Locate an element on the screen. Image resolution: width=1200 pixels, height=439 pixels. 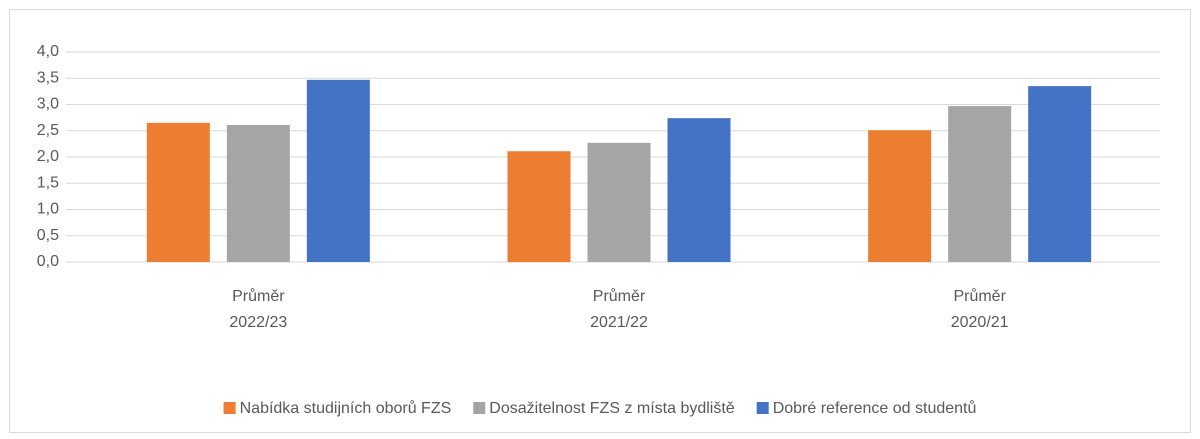
x-tick-label: 2020/21 is located at coordinates (980, 322).